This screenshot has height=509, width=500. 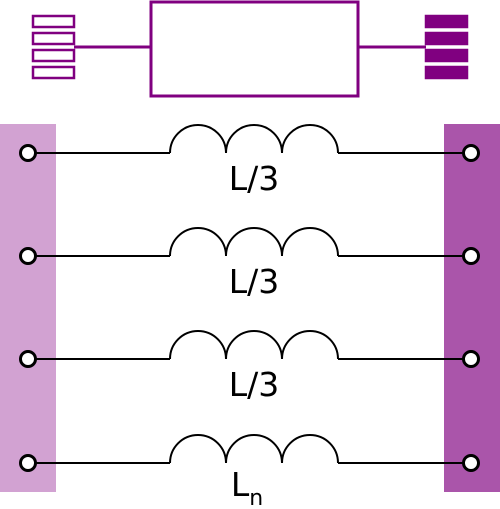 I want to click on branch-4: Ln, so click(x=249, y=471).